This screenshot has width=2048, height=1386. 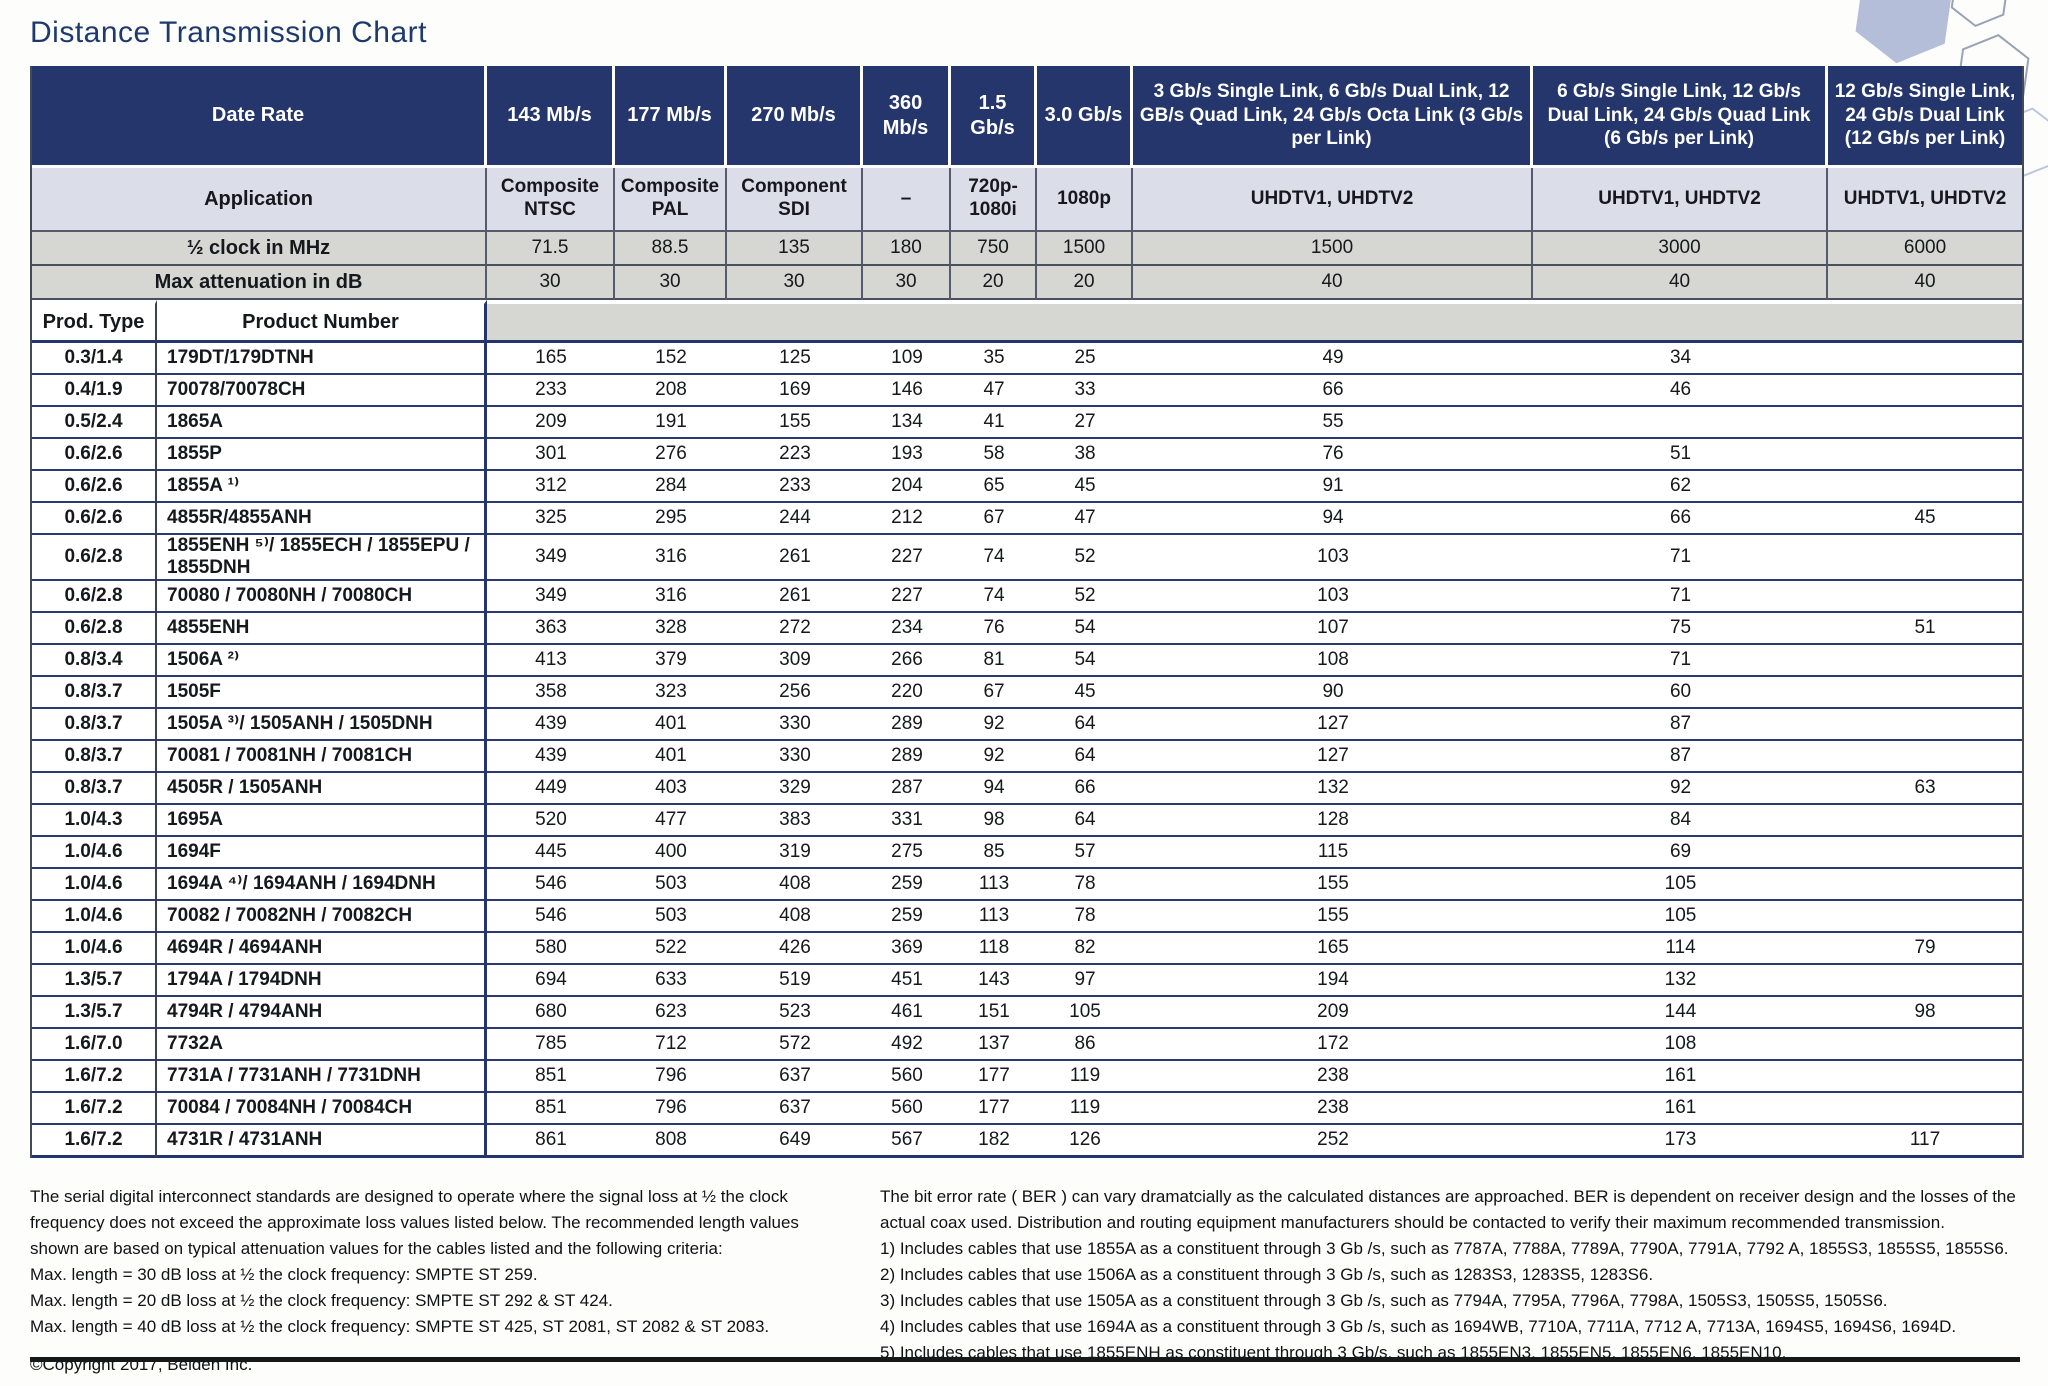 I want to click on value-cell: 78, so click(x=1085, y=916).